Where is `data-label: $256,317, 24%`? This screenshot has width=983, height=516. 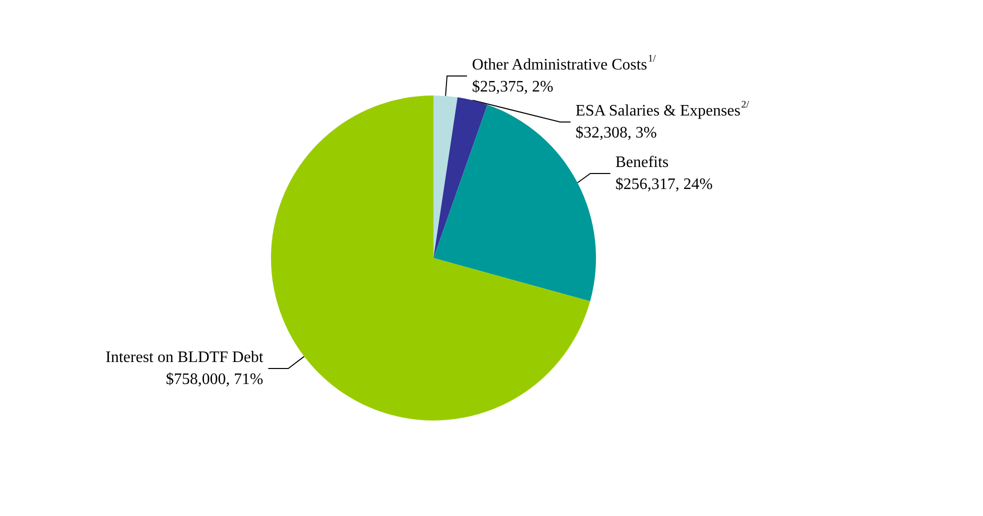
data-label: $256,317, 24% is located at coordinates (664, 184).